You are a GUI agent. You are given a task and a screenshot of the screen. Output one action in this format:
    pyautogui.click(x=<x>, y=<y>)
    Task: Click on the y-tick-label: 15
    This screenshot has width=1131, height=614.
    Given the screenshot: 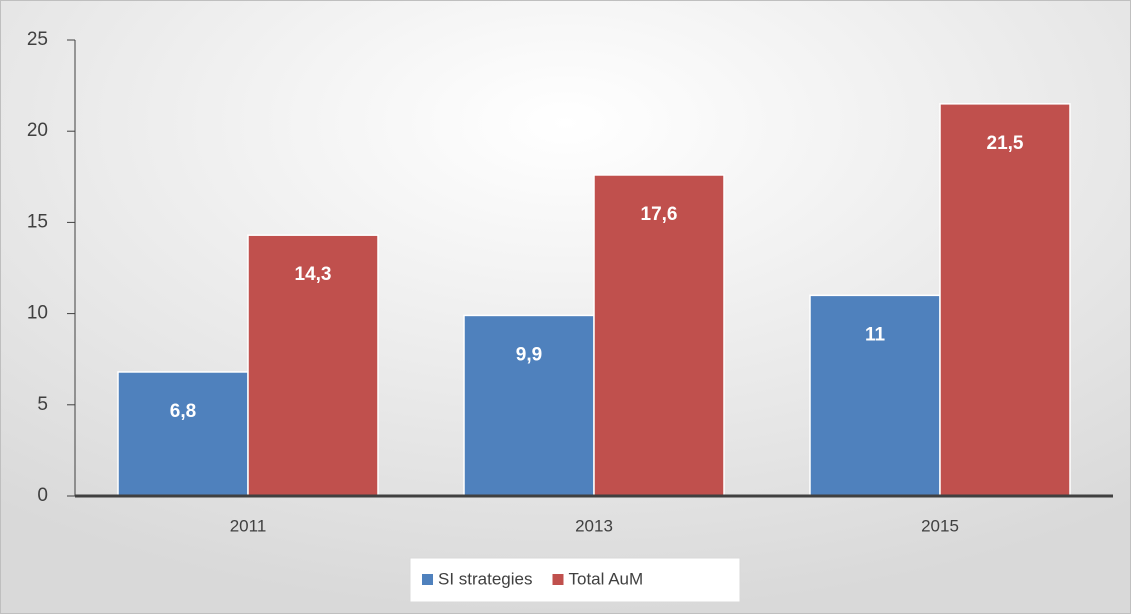 What is the action you would take?
    pyautogui.click(x=37, y=221)
    